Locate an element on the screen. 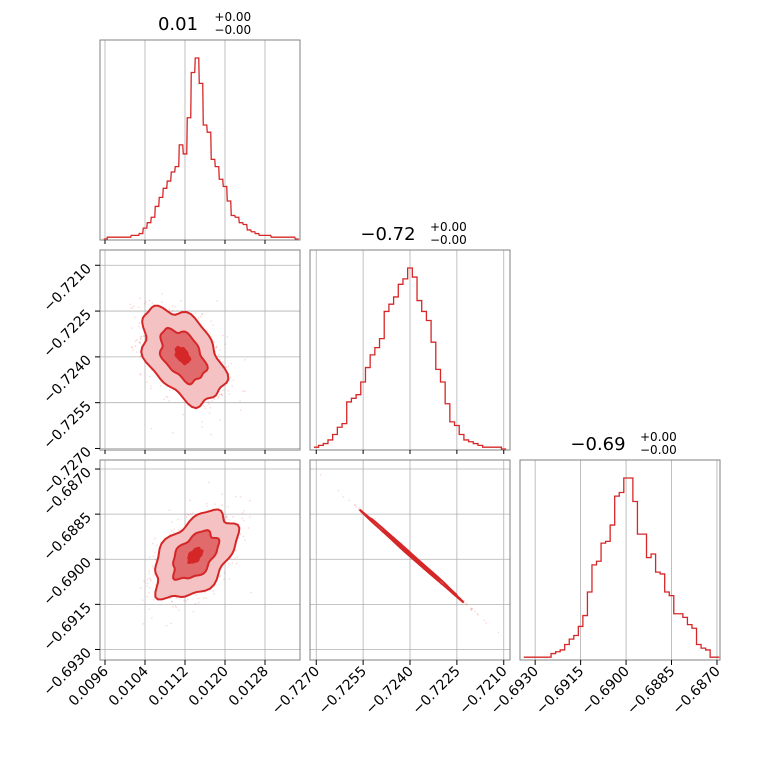  y-axis-param-2-tick-label-1: −0.7225 is located at coordinates (68, 334).